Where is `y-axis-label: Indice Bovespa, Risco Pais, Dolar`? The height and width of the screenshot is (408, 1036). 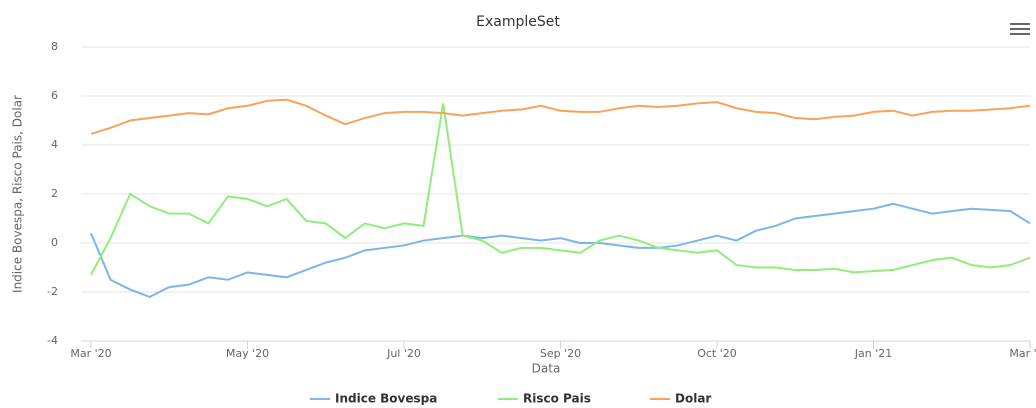
y-axis-label: Indice Bovespa, Risco Pais, Dolar is located at coordinates (18, 194).